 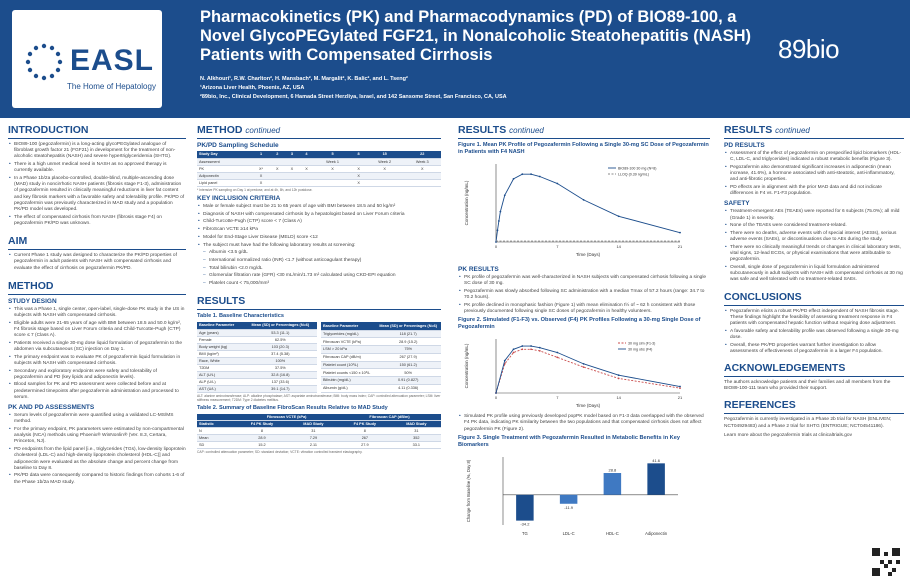 What do you see at coordinates (216, 438) in the screenshot?
I see `table-cell: Mean` at bounding box center [216, 438].